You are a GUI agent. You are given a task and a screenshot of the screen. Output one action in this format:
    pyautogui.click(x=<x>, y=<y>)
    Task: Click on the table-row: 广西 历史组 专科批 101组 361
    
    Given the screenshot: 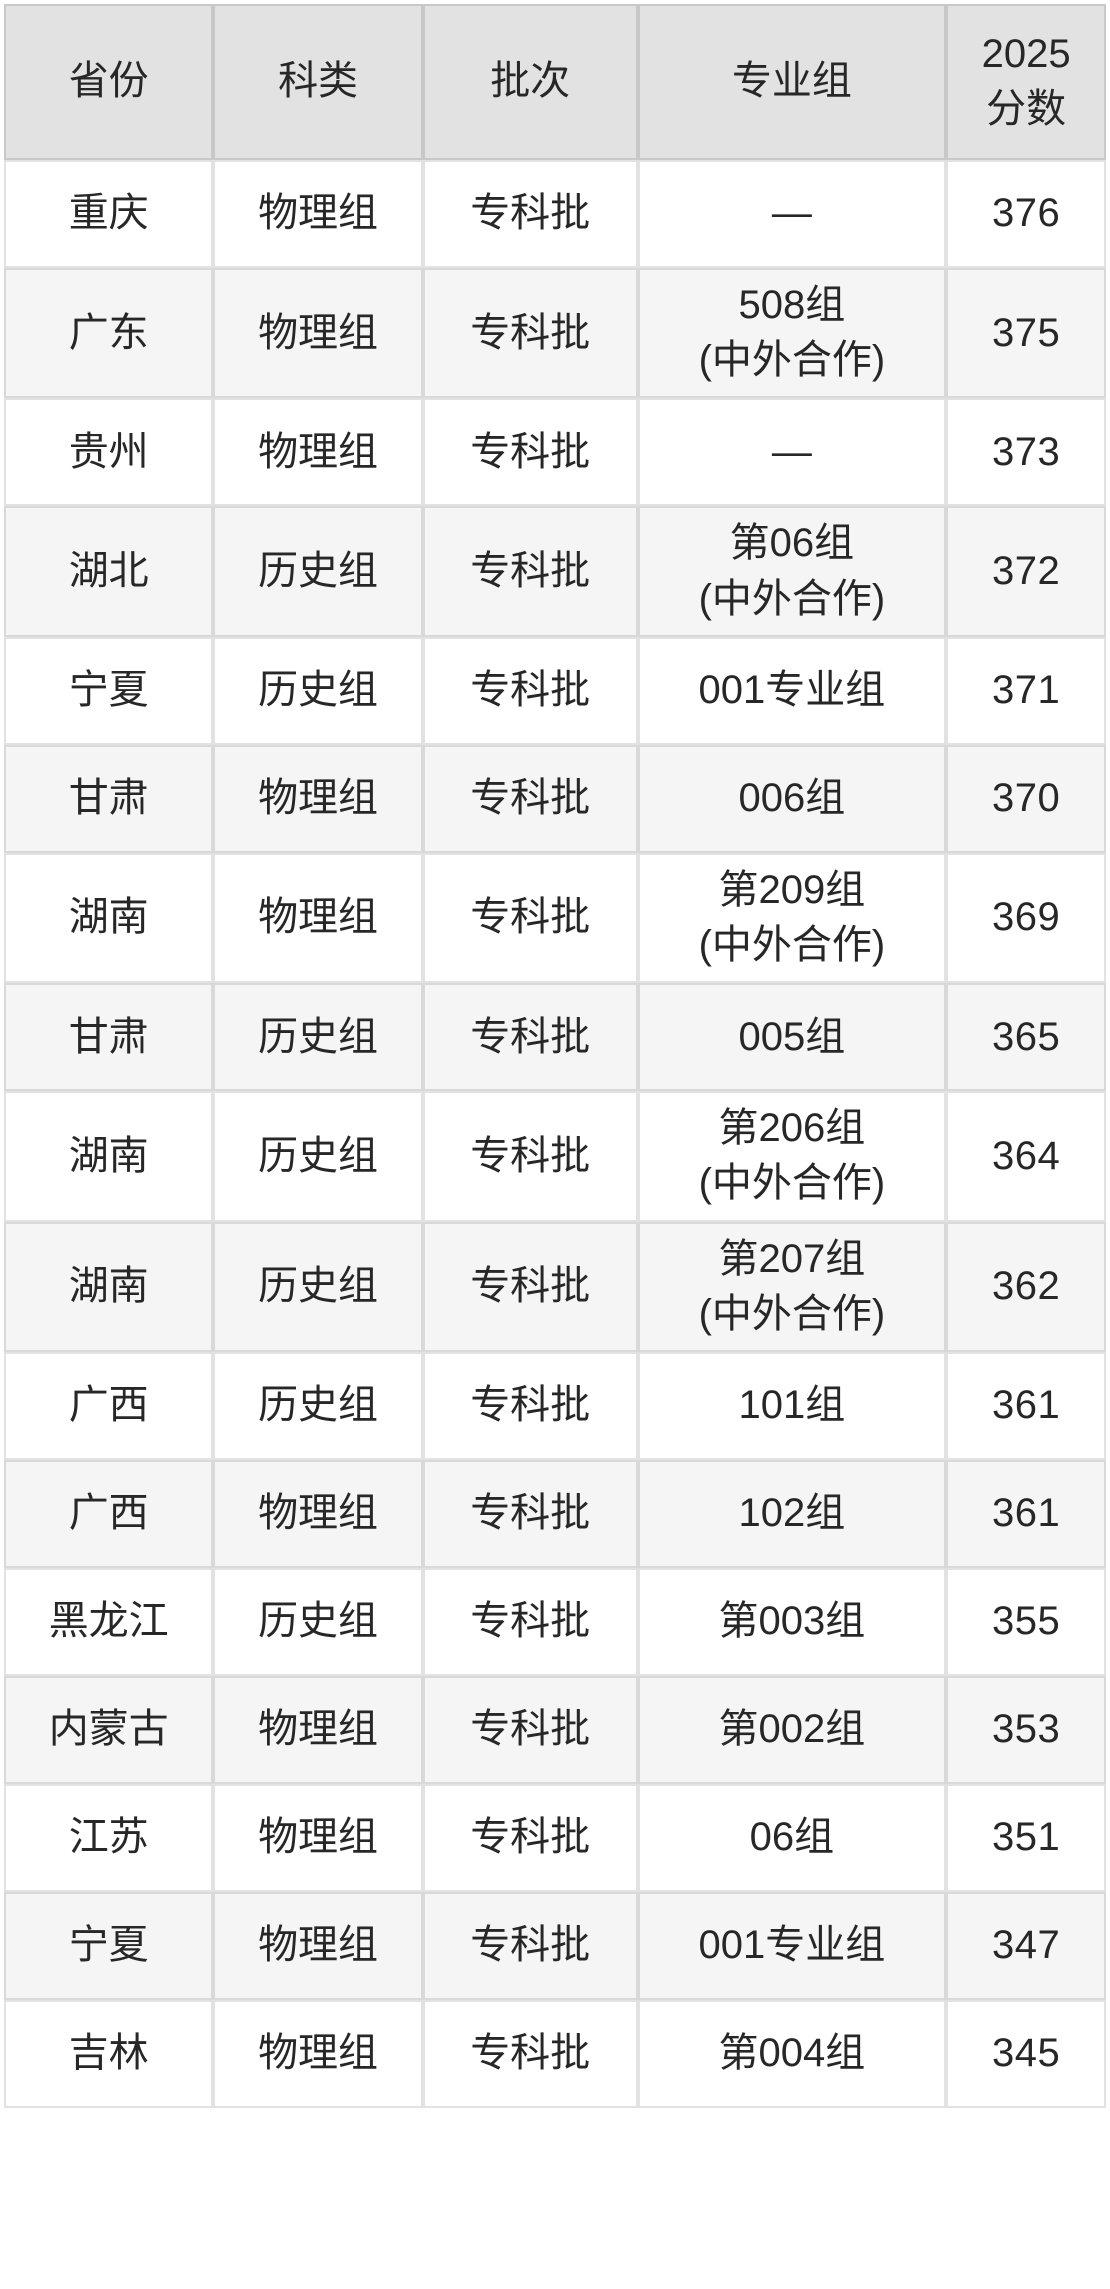 What is the action you would take?
    pyautogui.click(x=555, y=1405)
    